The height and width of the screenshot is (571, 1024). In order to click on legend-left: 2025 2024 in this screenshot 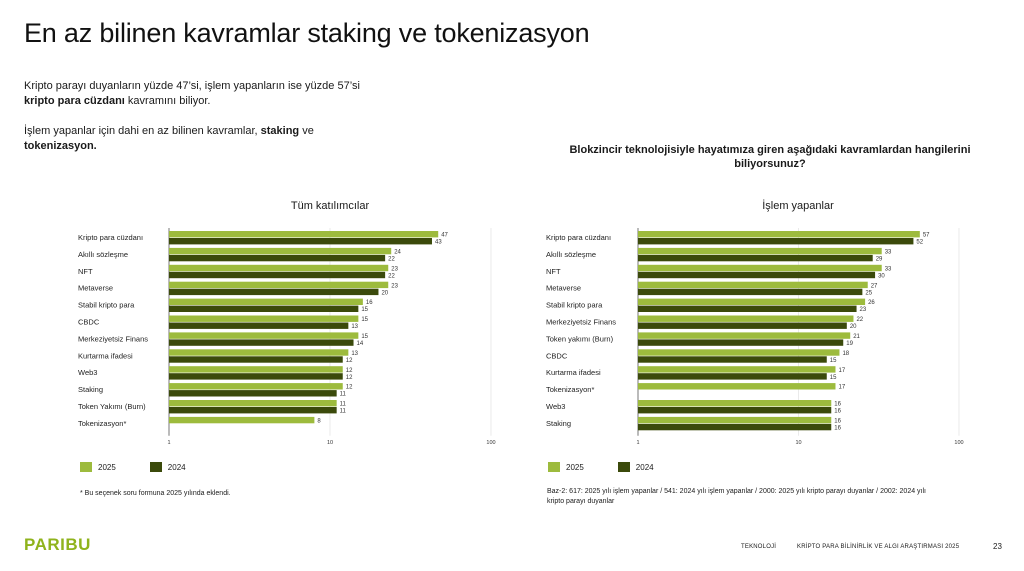, I will do `click(133, 467)`.